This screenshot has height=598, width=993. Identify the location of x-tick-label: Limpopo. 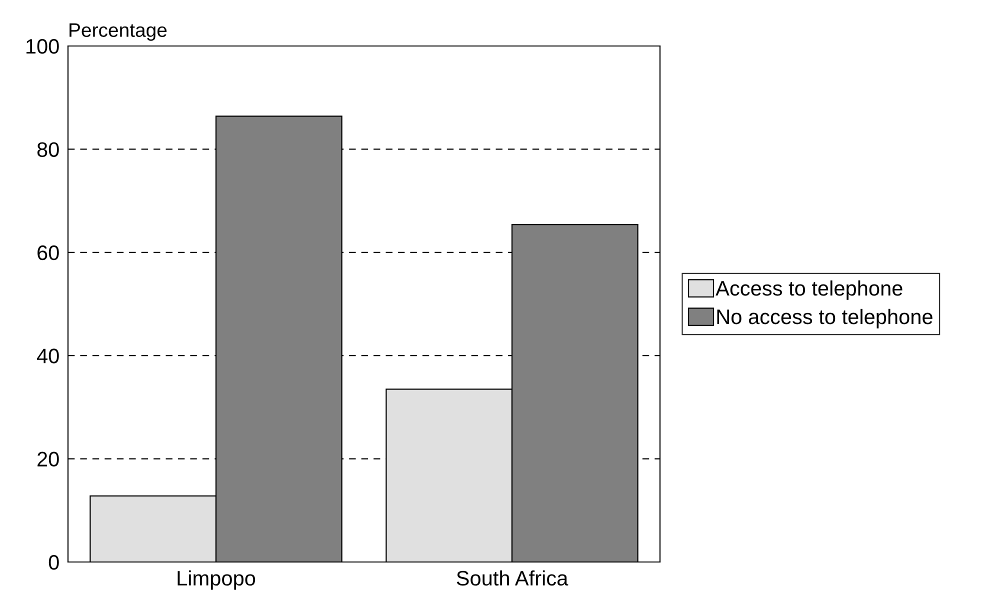
(217, 580).